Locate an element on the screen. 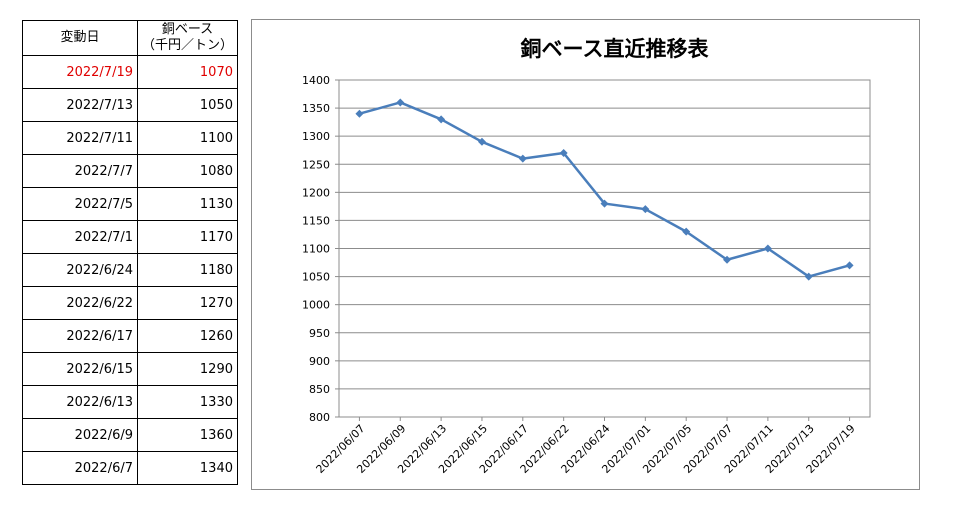  row-date: 2022/6/22 is located at coordinates (80, 303).